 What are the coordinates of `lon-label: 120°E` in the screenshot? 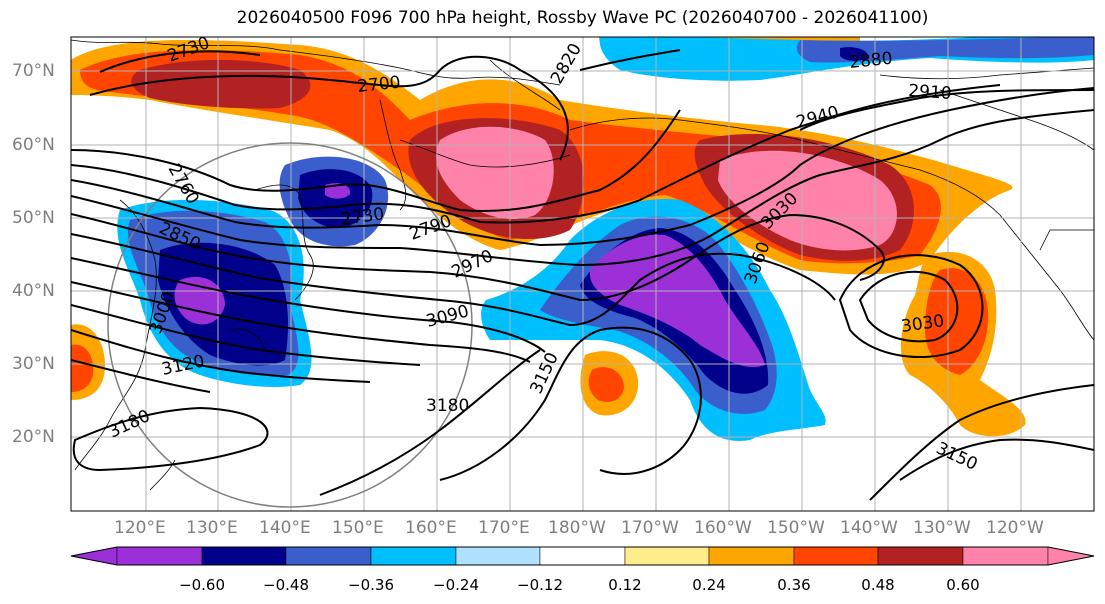 It's located at (140, 528).